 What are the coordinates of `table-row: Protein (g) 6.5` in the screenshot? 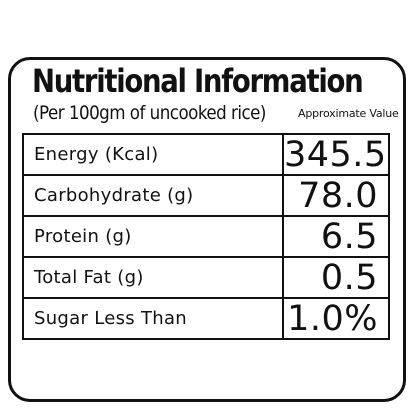 It's located at (206, 236).